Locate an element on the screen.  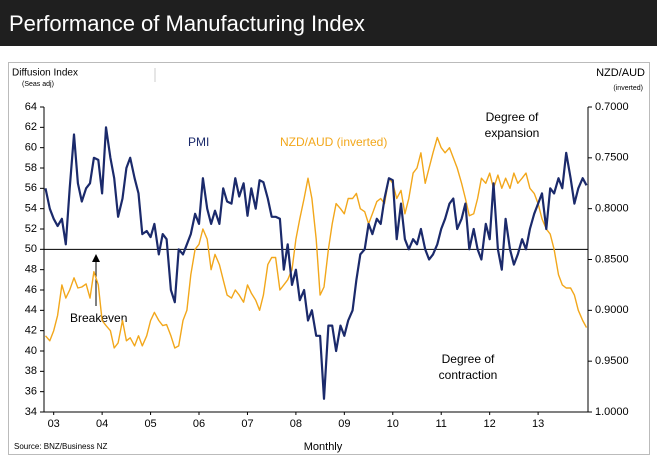
contraction-label: Degree of is located at coordinates (468, 359).